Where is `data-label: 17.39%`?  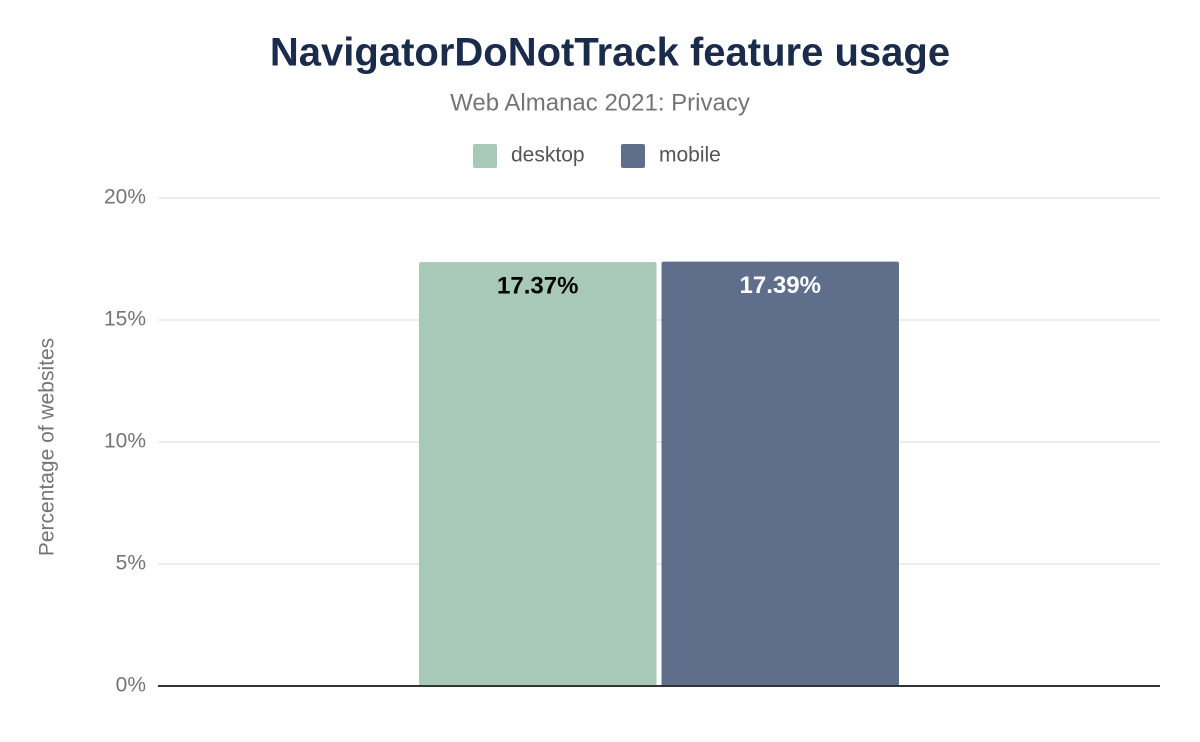 data-label: 17.39% is located at coordinates (780, 285).